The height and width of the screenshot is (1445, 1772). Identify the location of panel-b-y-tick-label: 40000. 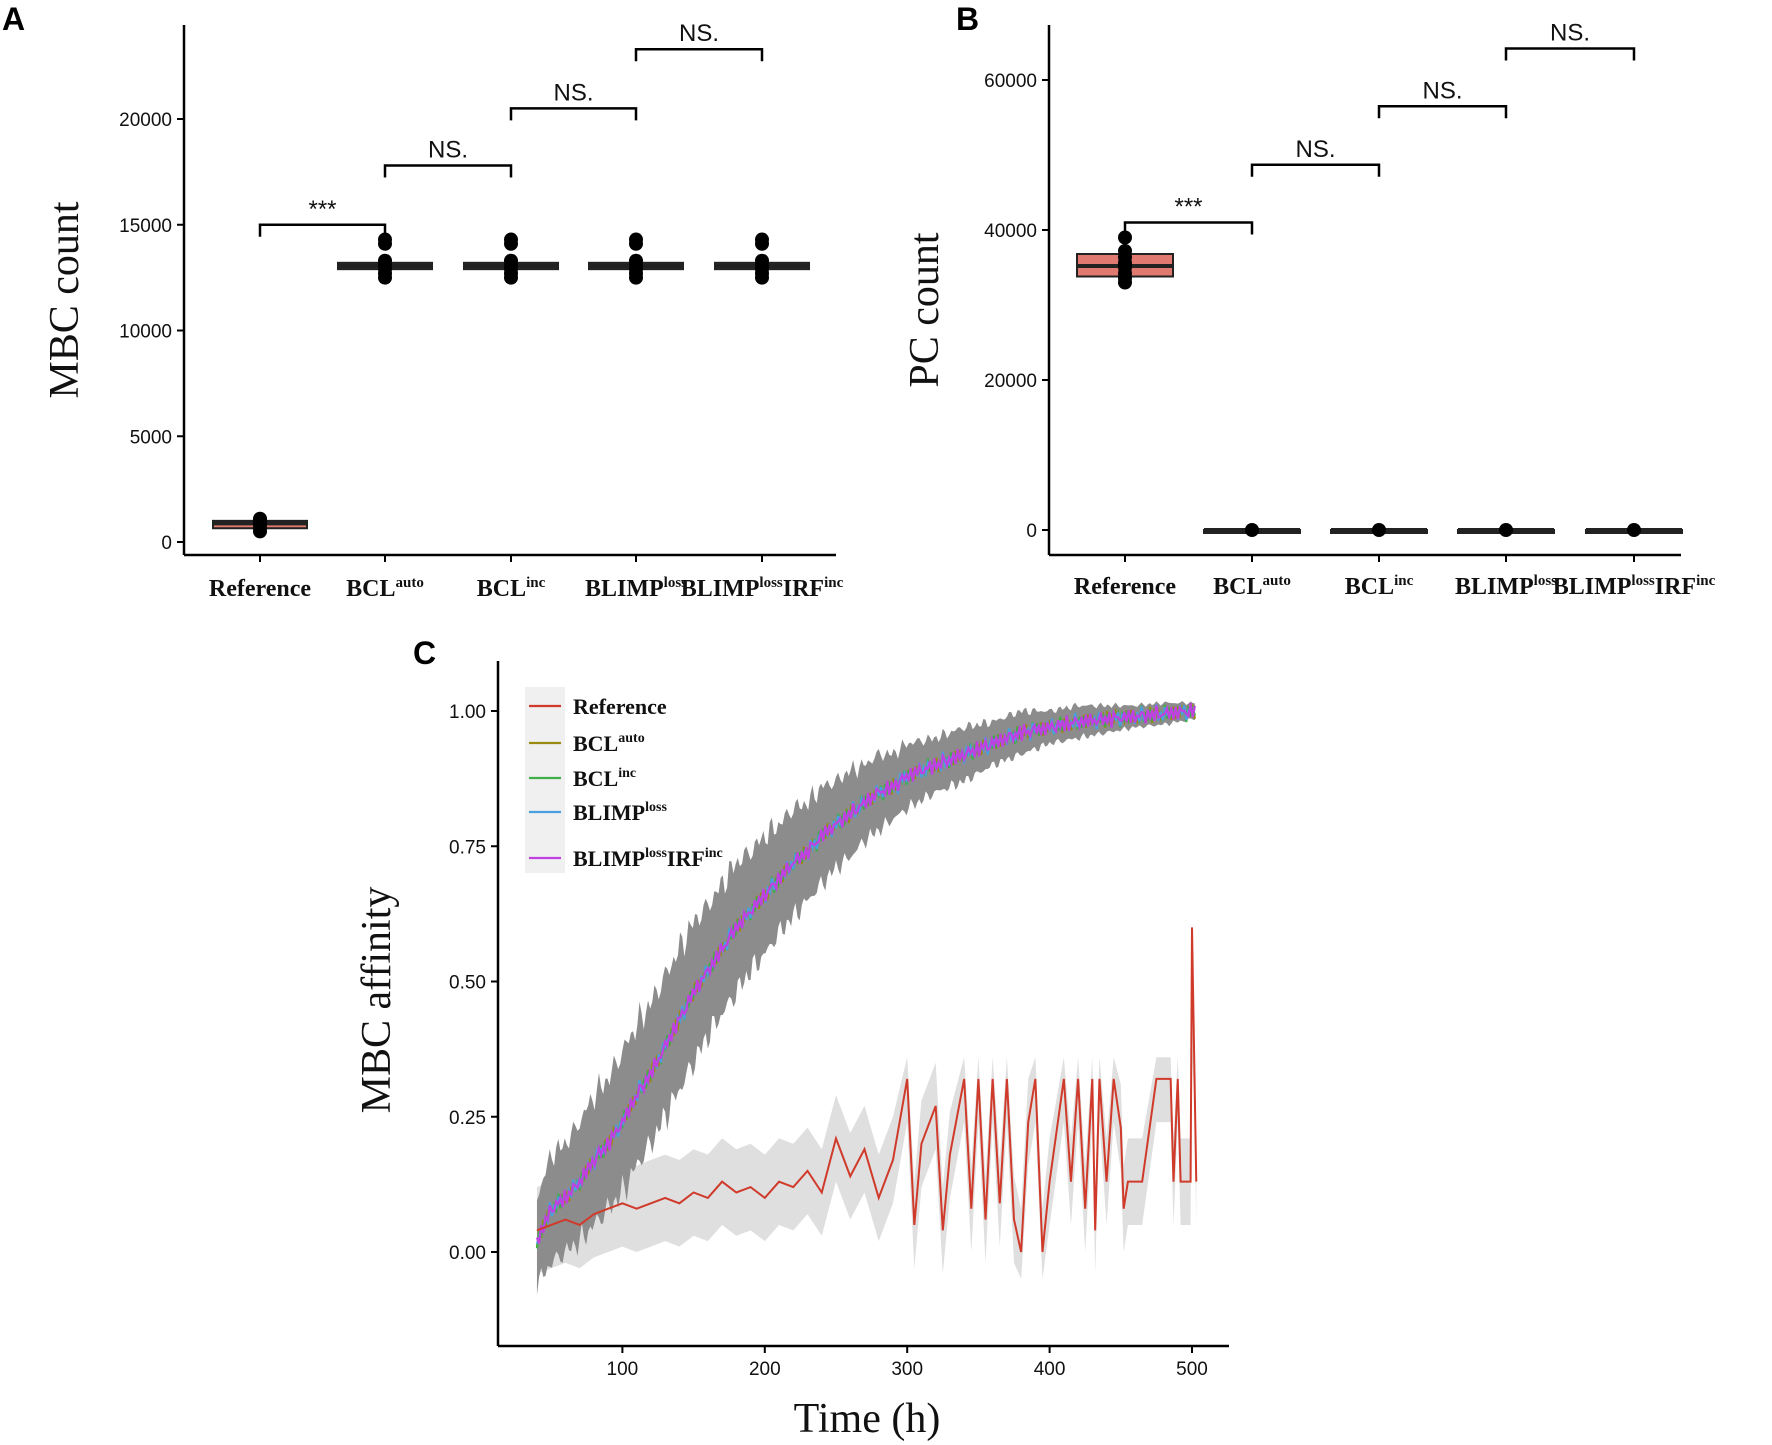
(1010, 231).